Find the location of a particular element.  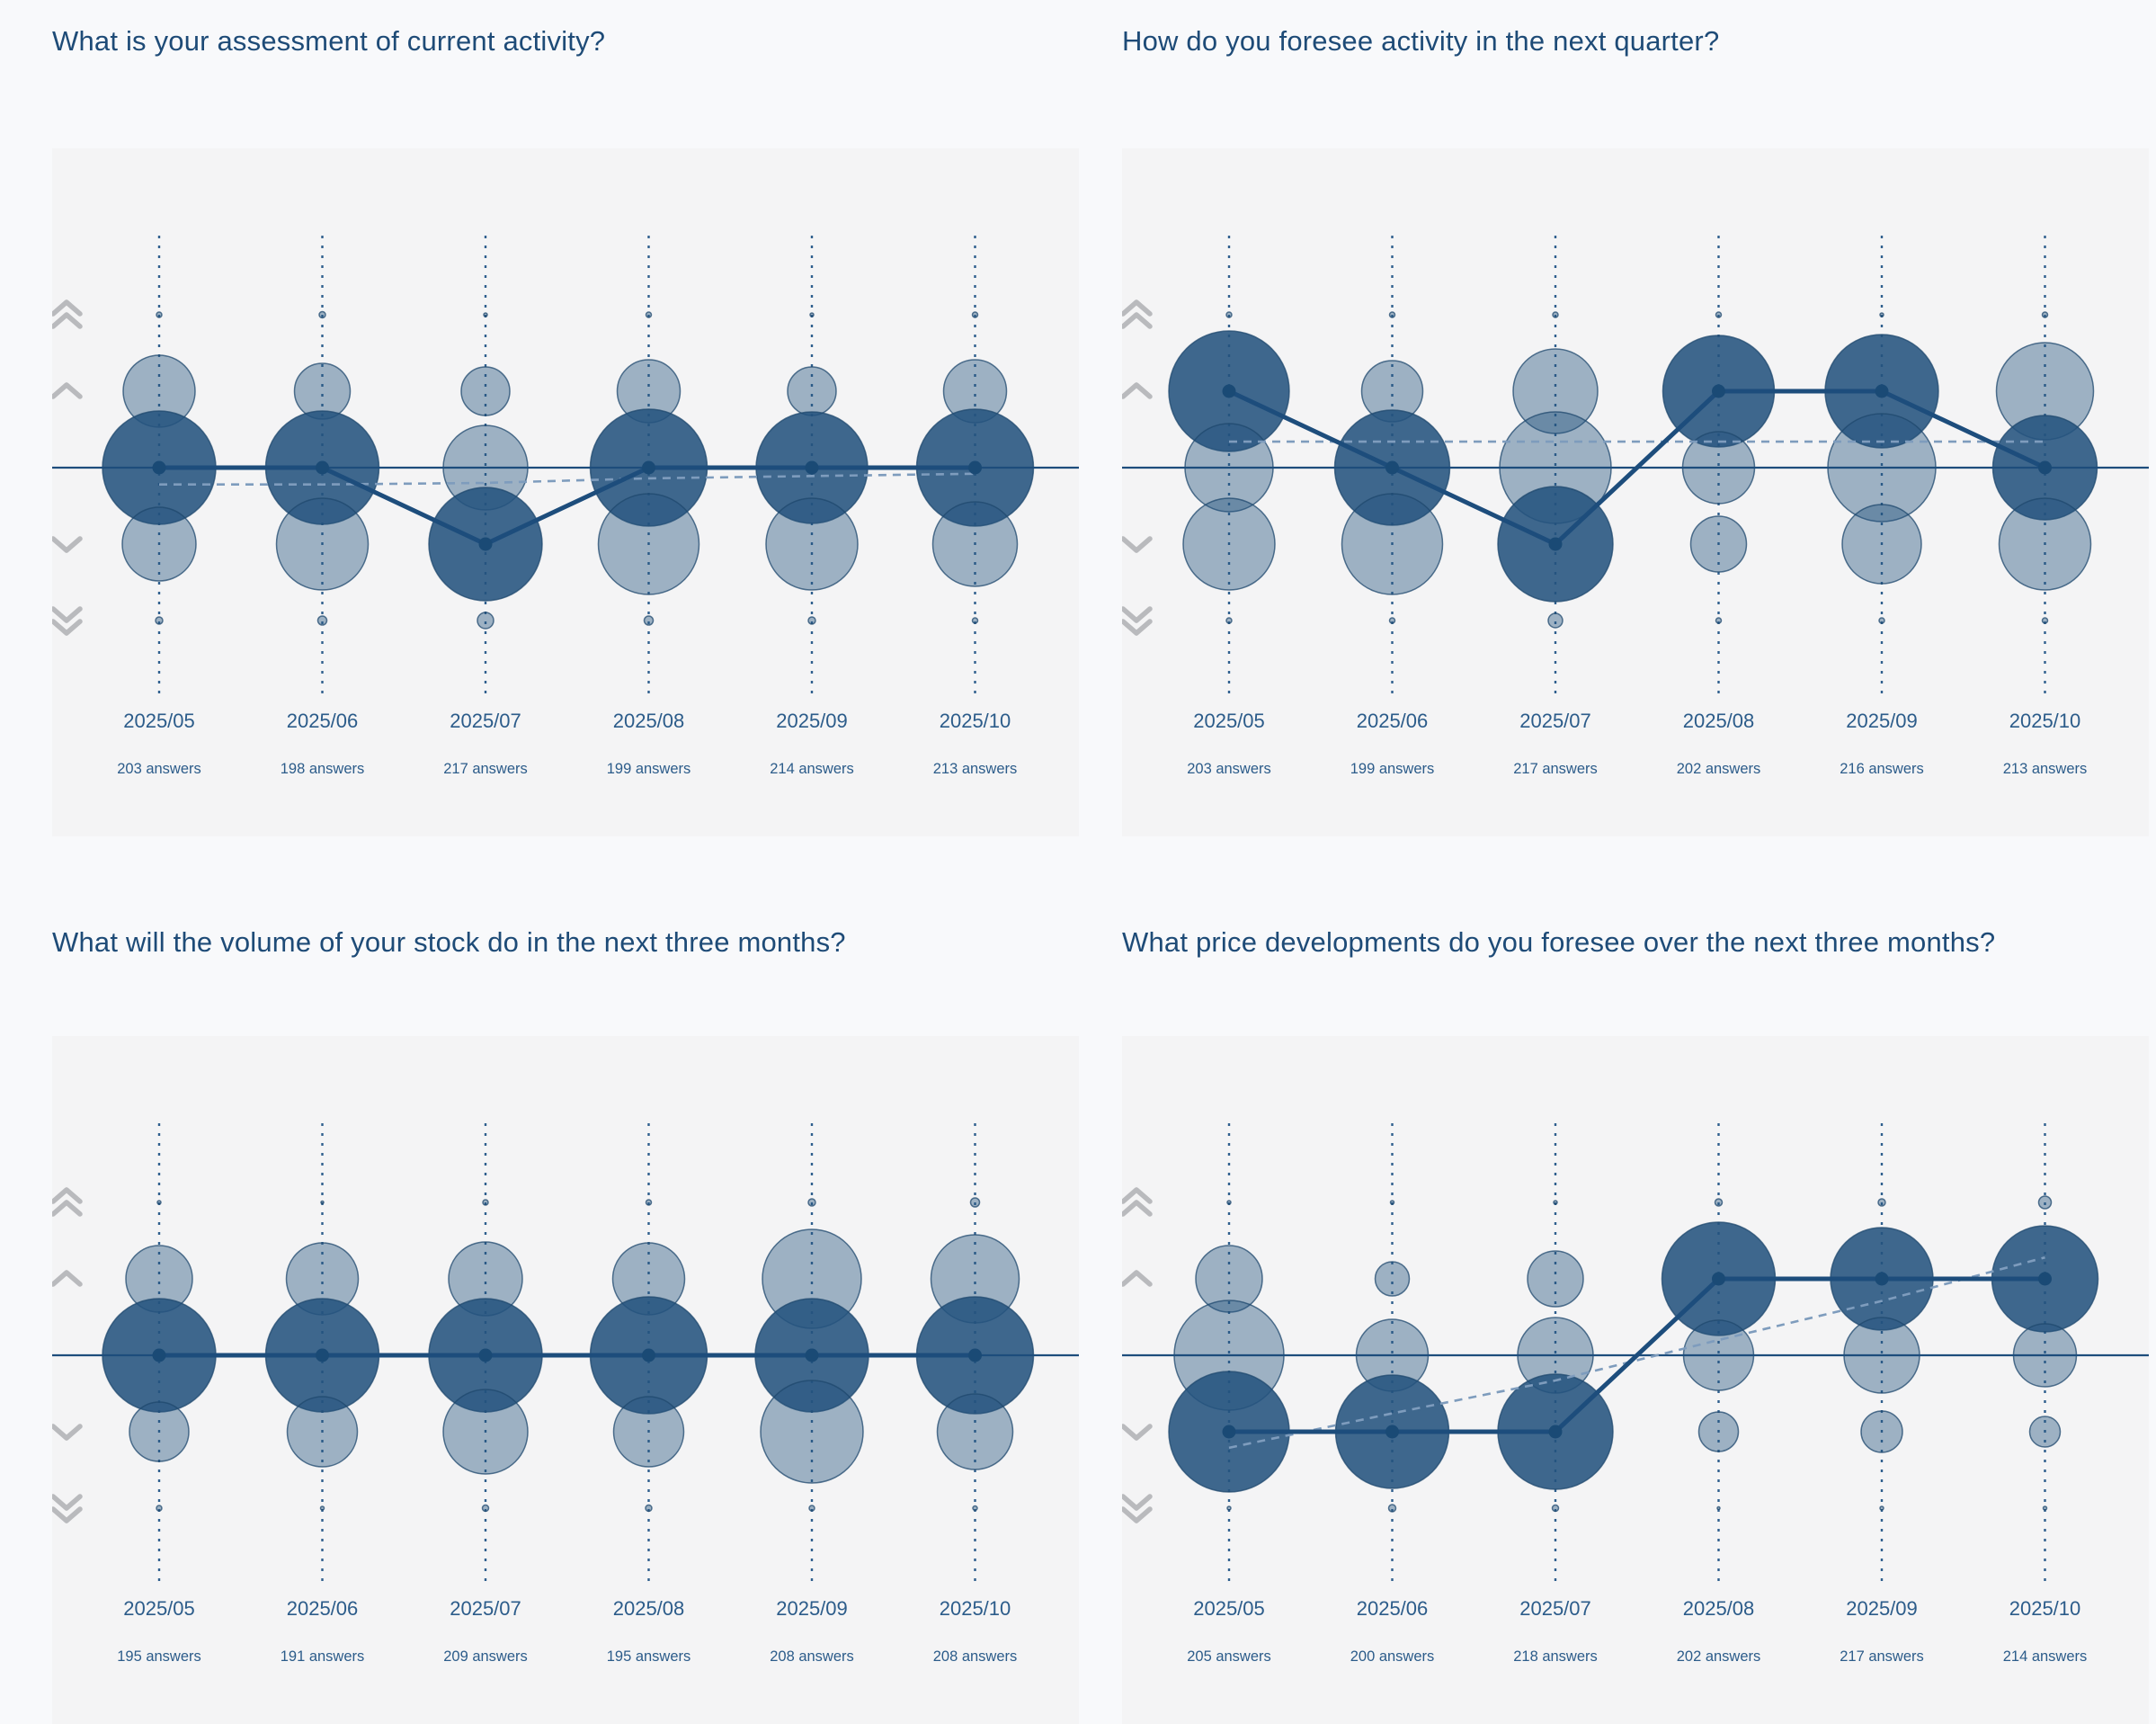

answers-label: 202 answers is located at coordinates (1719, 769).